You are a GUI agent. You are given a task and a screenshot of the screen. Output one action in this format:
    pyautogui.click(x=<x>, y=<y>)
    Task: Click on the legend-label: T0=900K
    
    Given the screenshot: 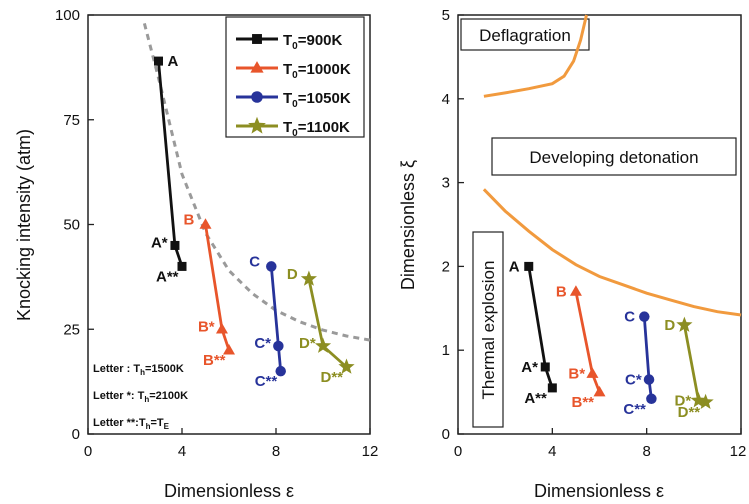 What is the action you would take?
    pyautogui.click(x=313, y=42)
    